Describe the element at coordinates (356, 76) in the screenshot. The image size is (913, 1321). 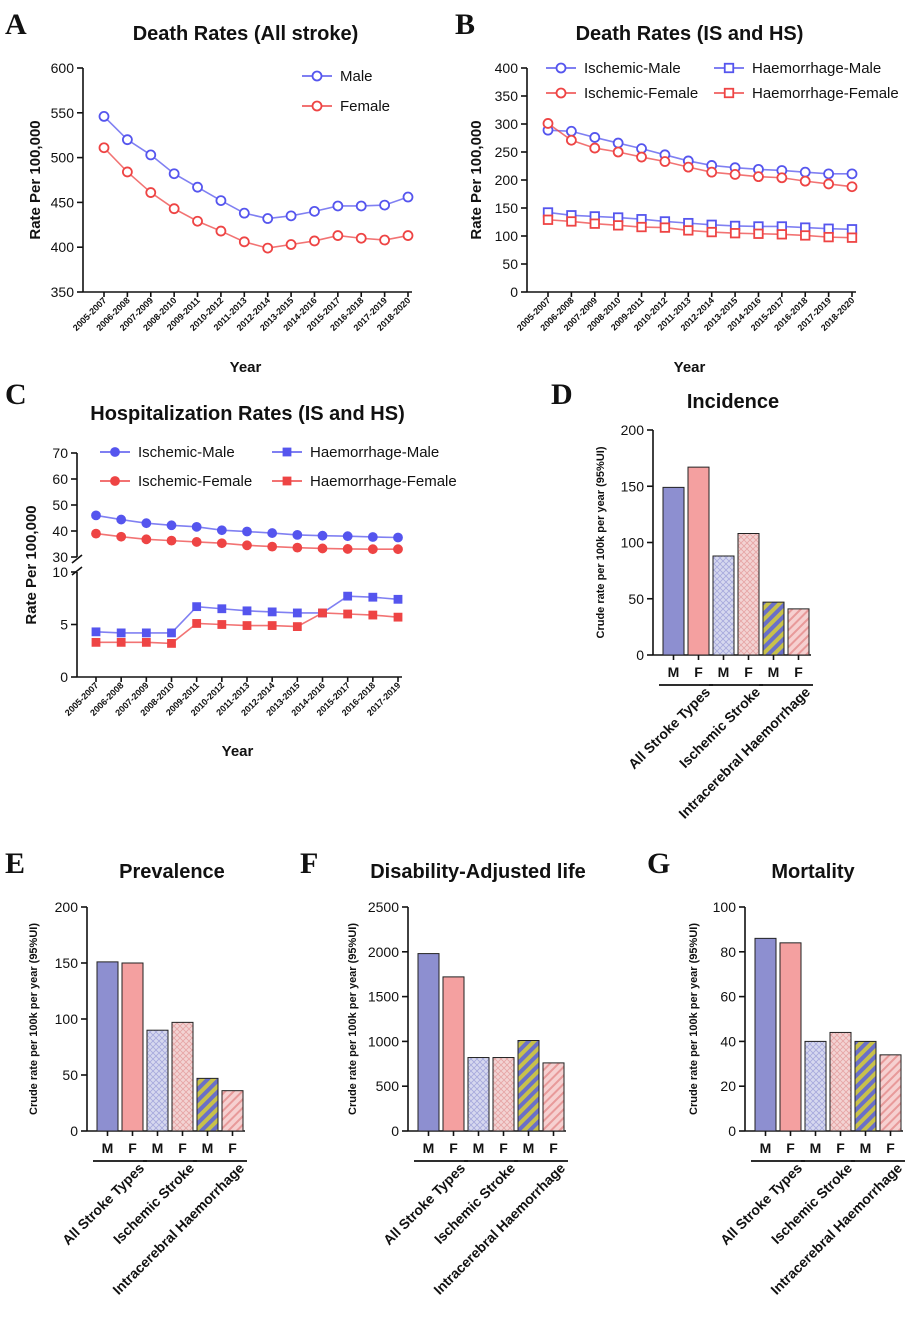
I see `legend-label: Male` at that location.